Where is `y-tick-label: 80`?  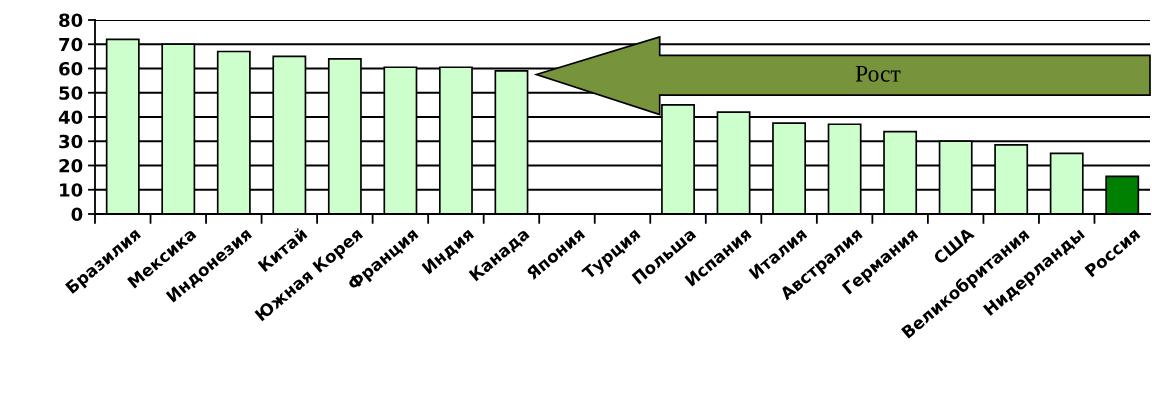
y-tick-label: 80 is located at coordinates (71, 20).